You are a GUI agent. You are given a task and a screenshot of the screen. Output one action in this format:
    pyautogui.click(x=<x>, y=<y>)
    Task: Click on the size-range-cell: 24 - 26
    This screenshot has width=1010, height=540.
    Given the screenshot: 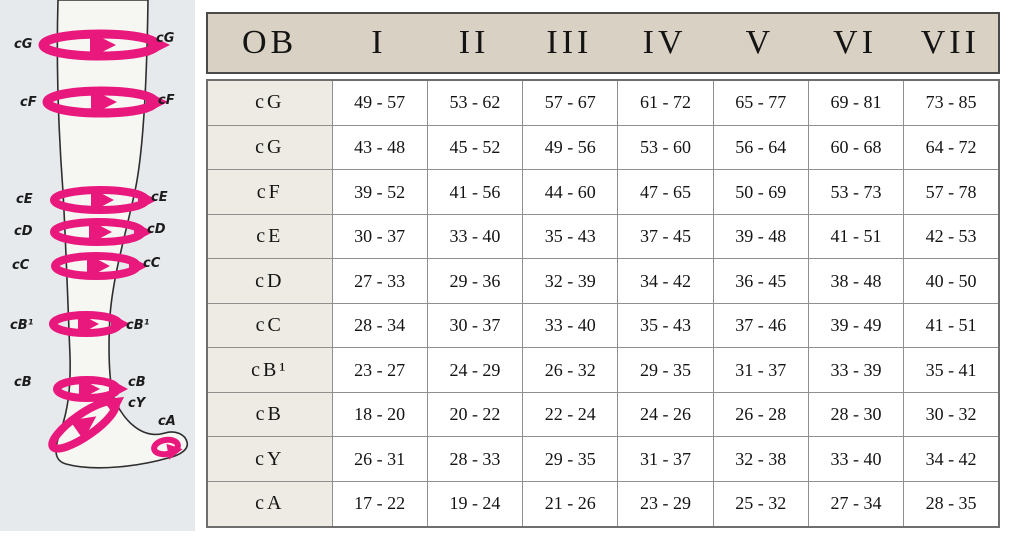 What is the action you would take?
    pyautogui.click(x=665, y=414)
    